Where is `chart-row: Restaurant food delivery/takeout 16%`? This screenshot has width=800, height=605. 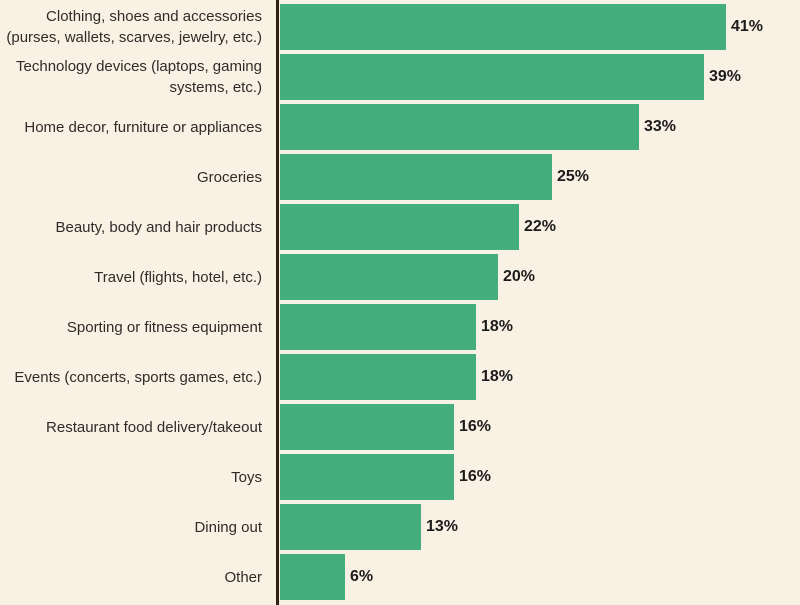
chart-row: Restaurant food delivery/takeout 16% is located at coordinates (400, 427).